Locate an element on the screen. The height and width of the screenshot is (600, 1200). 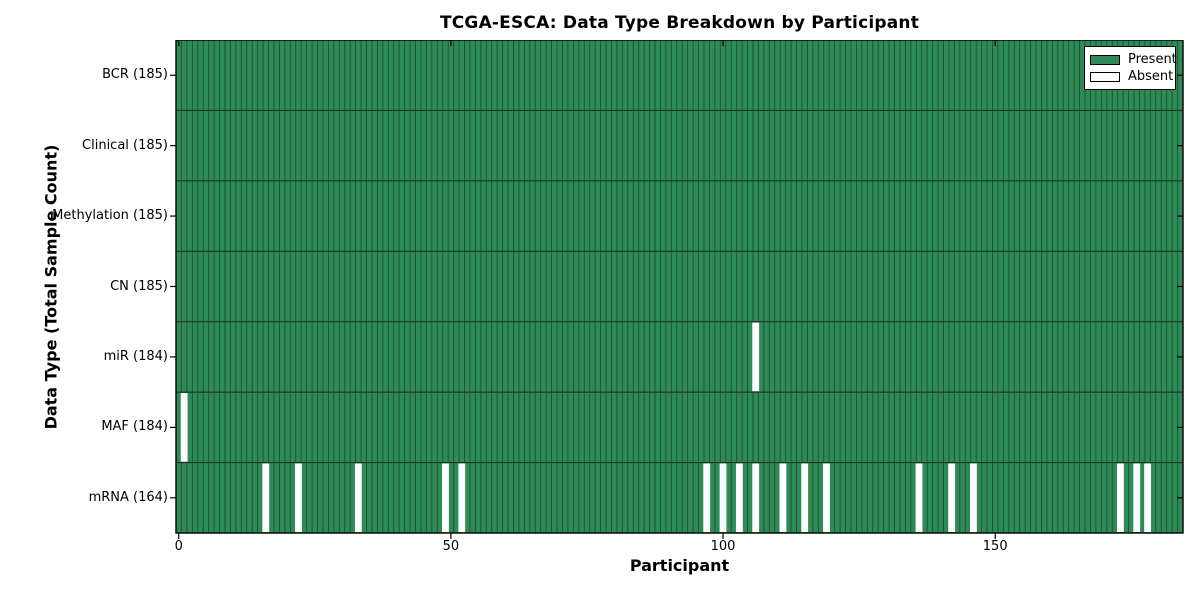
y-tick-label-MAF: MAF (184) is located at coordinates (134, 427).